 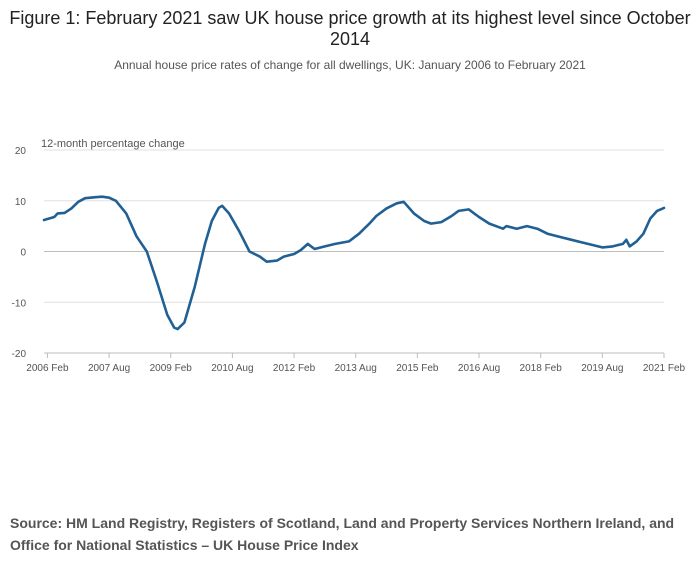 What do you see at coordinates (113, 144) in the screenshot?
I see `y-axis-label: 12-month percentage change` at bounding box center [113, 144].